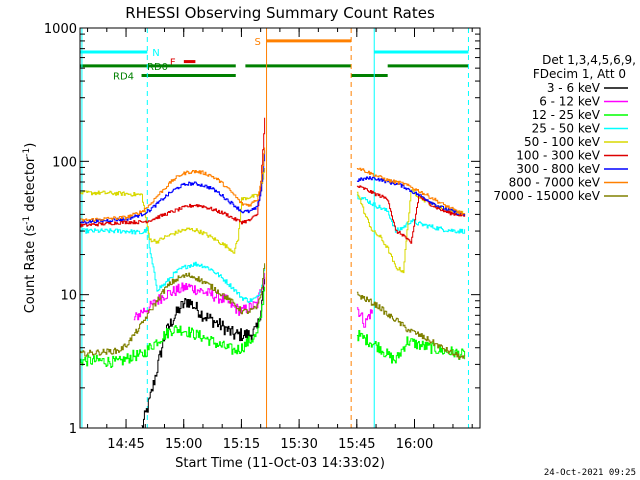 The image size is (640, 480). What do you see at coordinates (73, 429) in the screenshot?
I see `y-tick-label: 1` at bounding box center [73, 429].